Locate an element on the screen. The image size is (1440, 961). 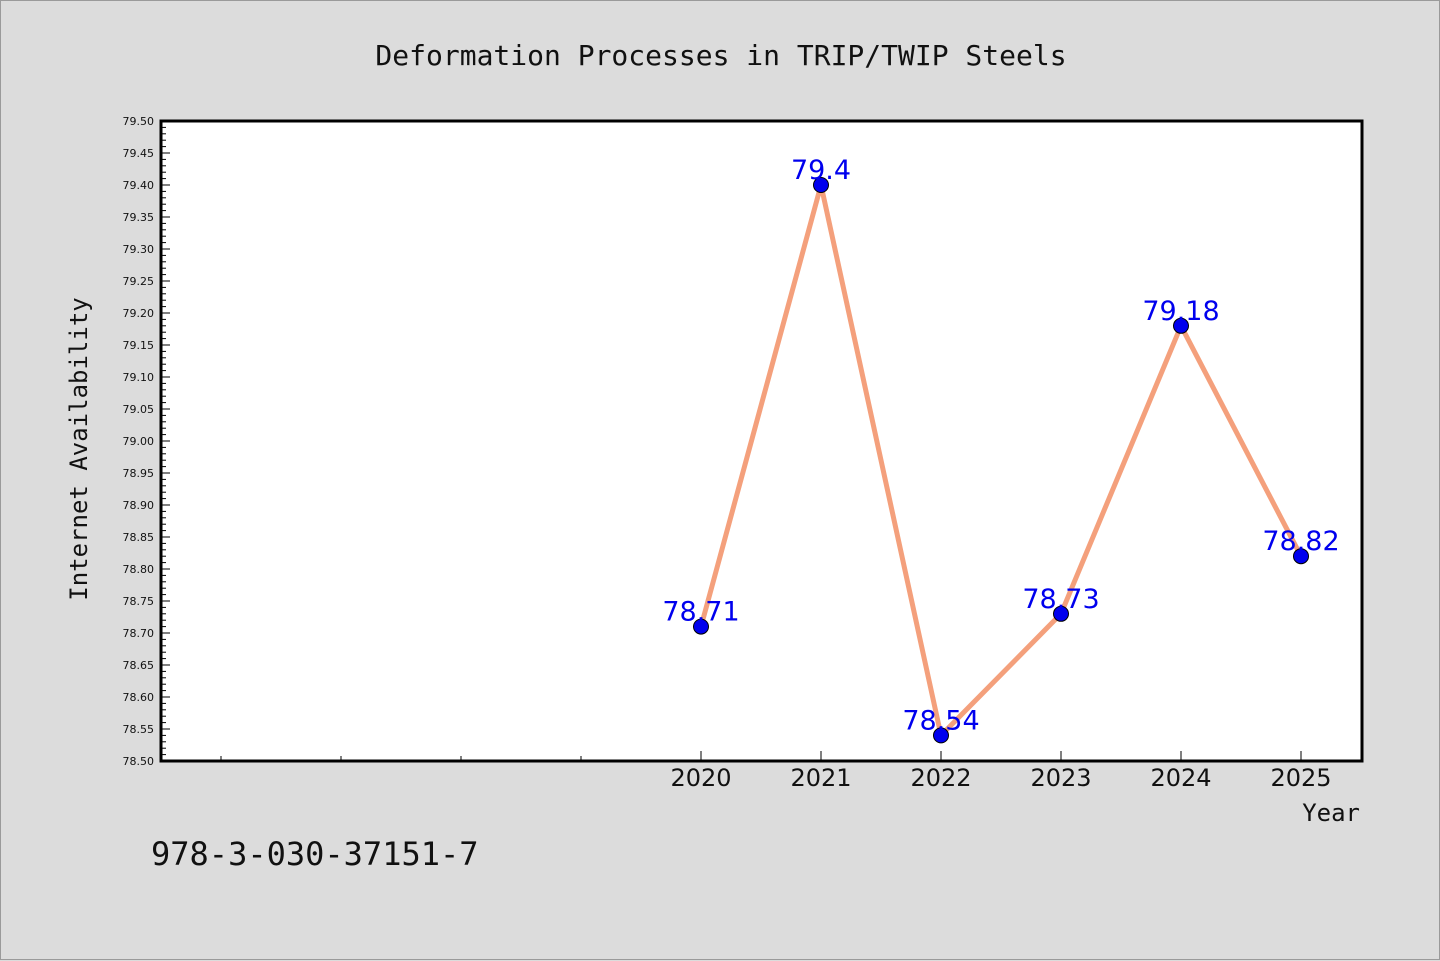
isbn-text: 978-3-030-37151-7 is located at coordinates (315, 854).